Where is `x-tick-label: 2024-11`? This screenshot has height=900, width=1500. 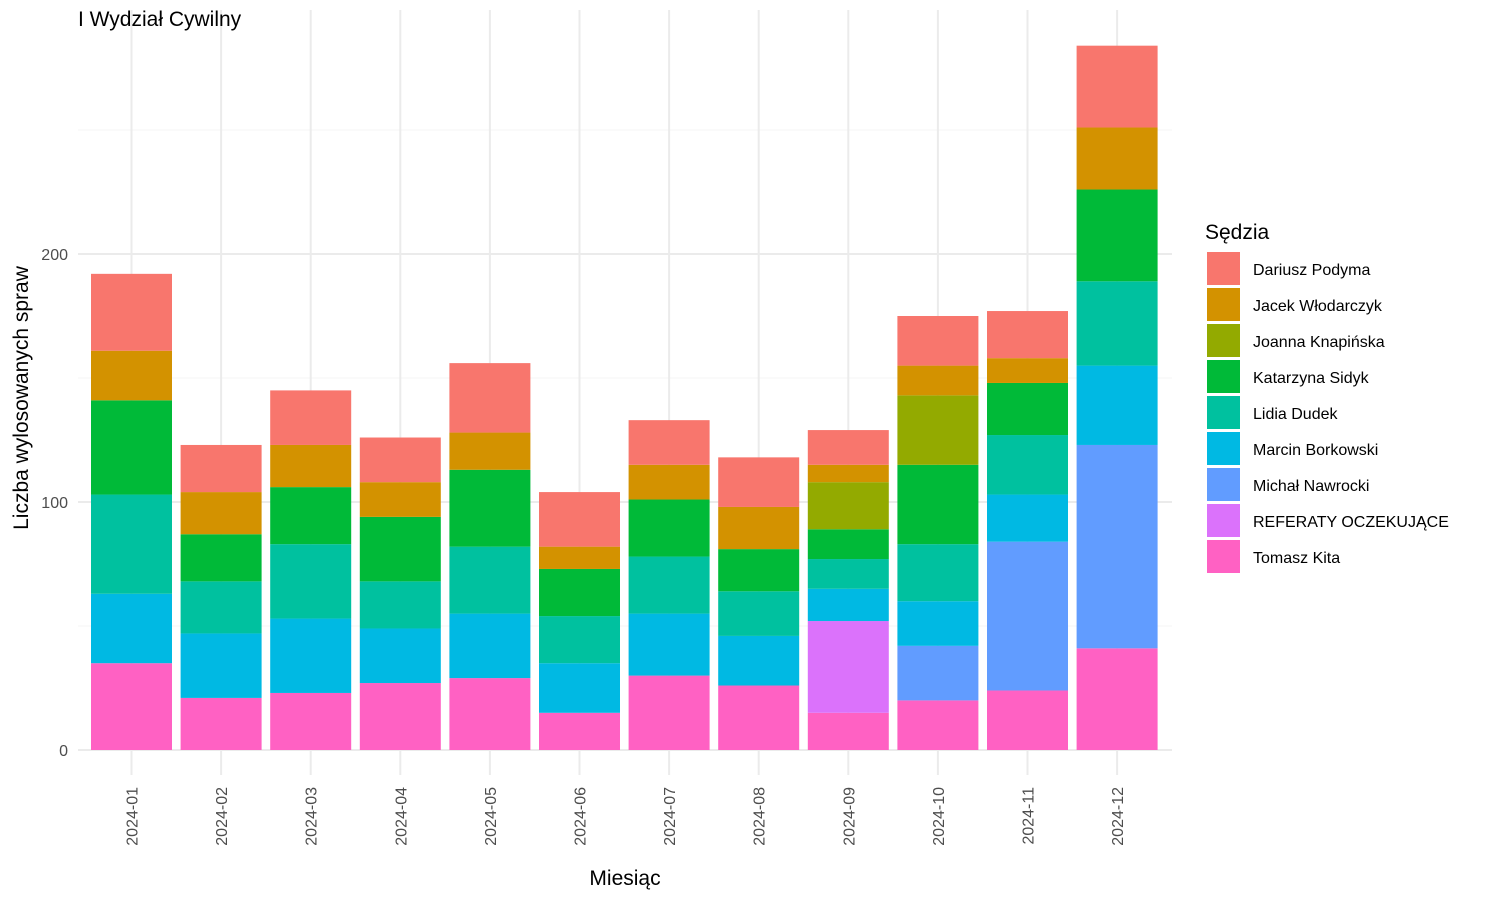 x-tick-label: 2024-11 is located at coordinates (1029, 816).